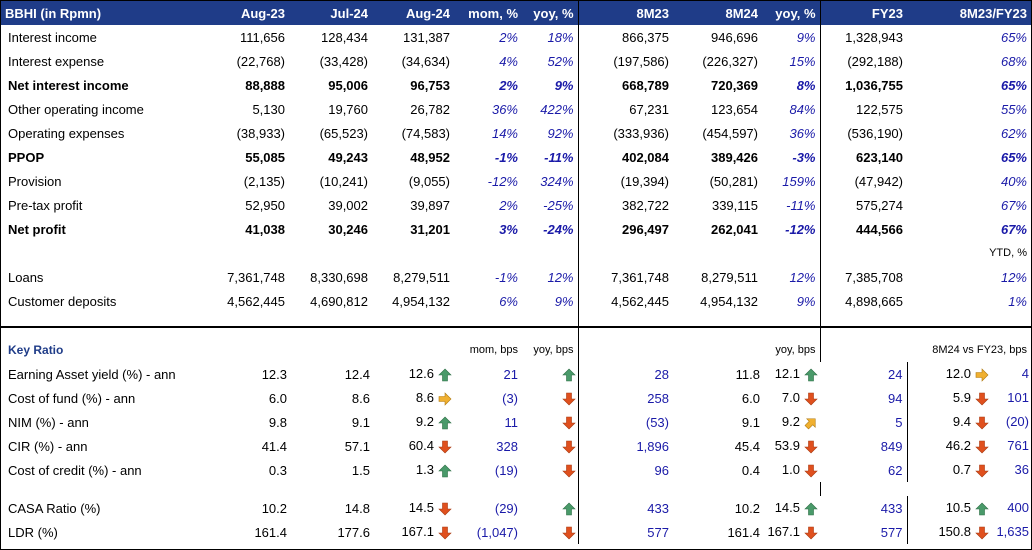 Image resolution: width=1032 pixels, height=550 pixels. I want to click on table-cell: 9.1, so click(360, 422).